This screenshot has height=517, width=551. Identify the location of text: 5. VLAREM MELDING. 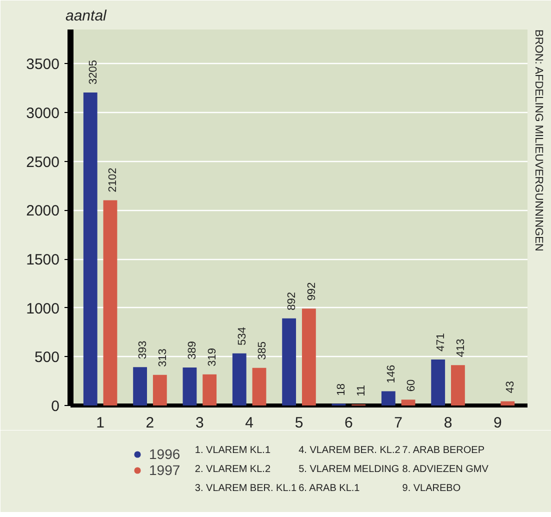
(349, 469).